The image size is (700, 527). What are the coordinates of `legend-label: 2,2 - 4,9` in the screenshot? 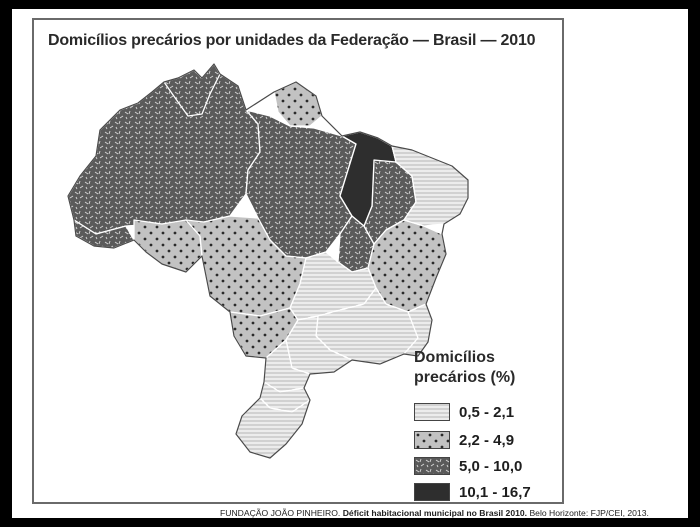 It's located at (487, 440).